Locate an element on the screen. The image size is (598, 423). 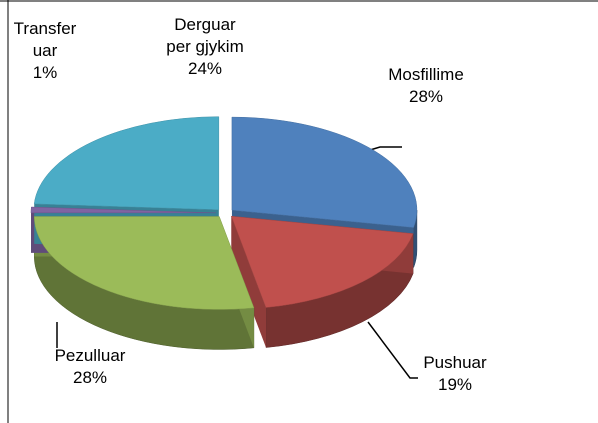
slice-label: Transferuar 1% is located at coordinates (45, 51).